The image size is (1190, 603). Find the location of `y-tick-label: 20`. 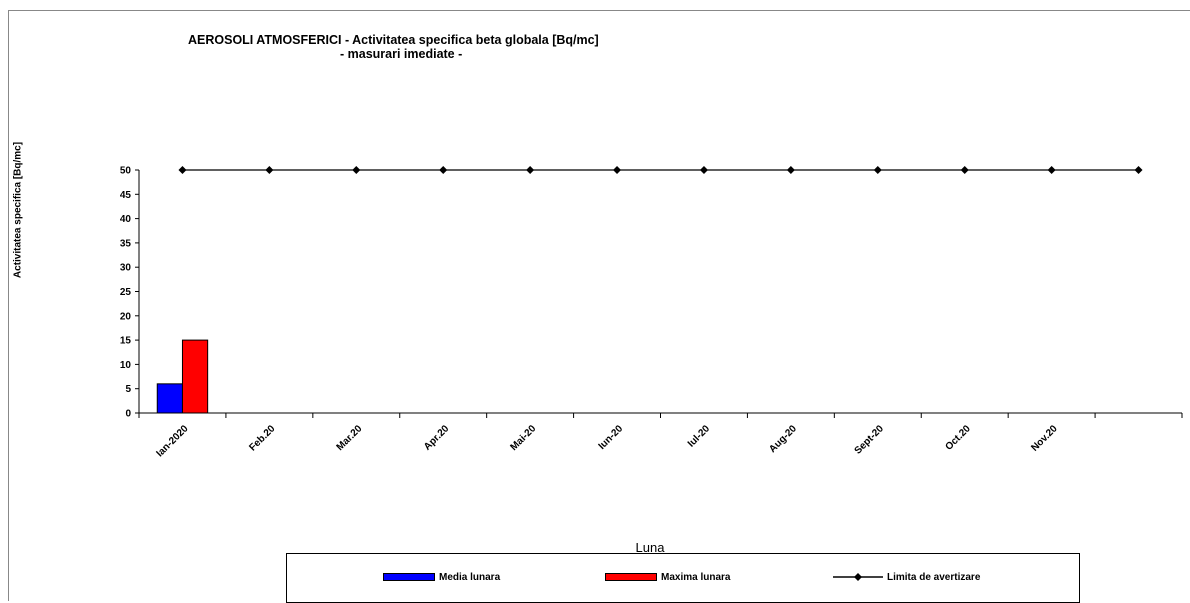

y-tick-label: 20 is located at coordinates (126, 316).